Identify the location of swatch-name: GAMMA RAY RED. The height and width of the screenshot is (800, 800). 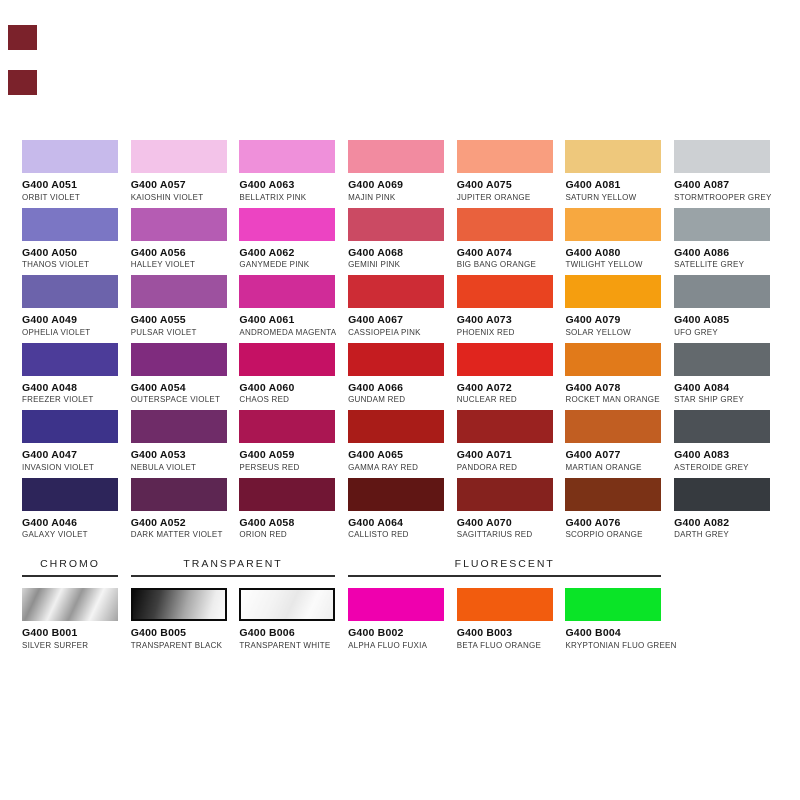
(383, 467).